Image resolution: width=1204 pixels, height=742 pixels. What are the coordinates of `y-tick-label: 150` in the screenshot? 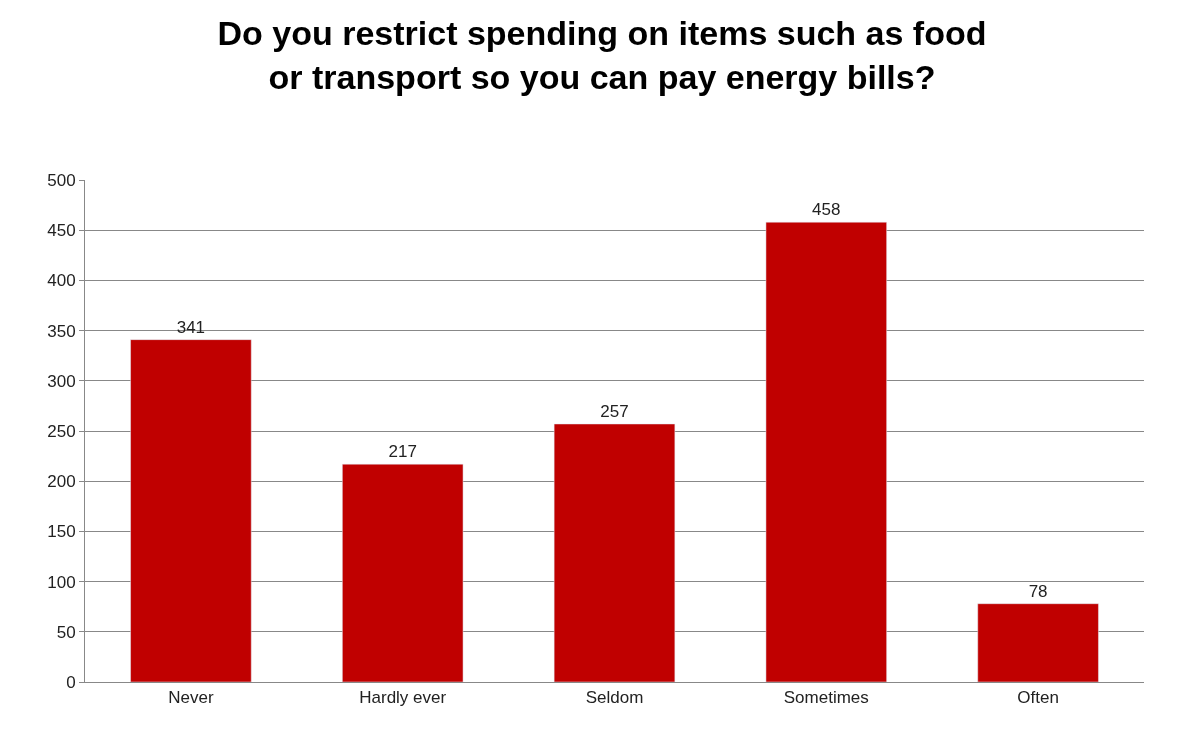 It's located at (61, 532).